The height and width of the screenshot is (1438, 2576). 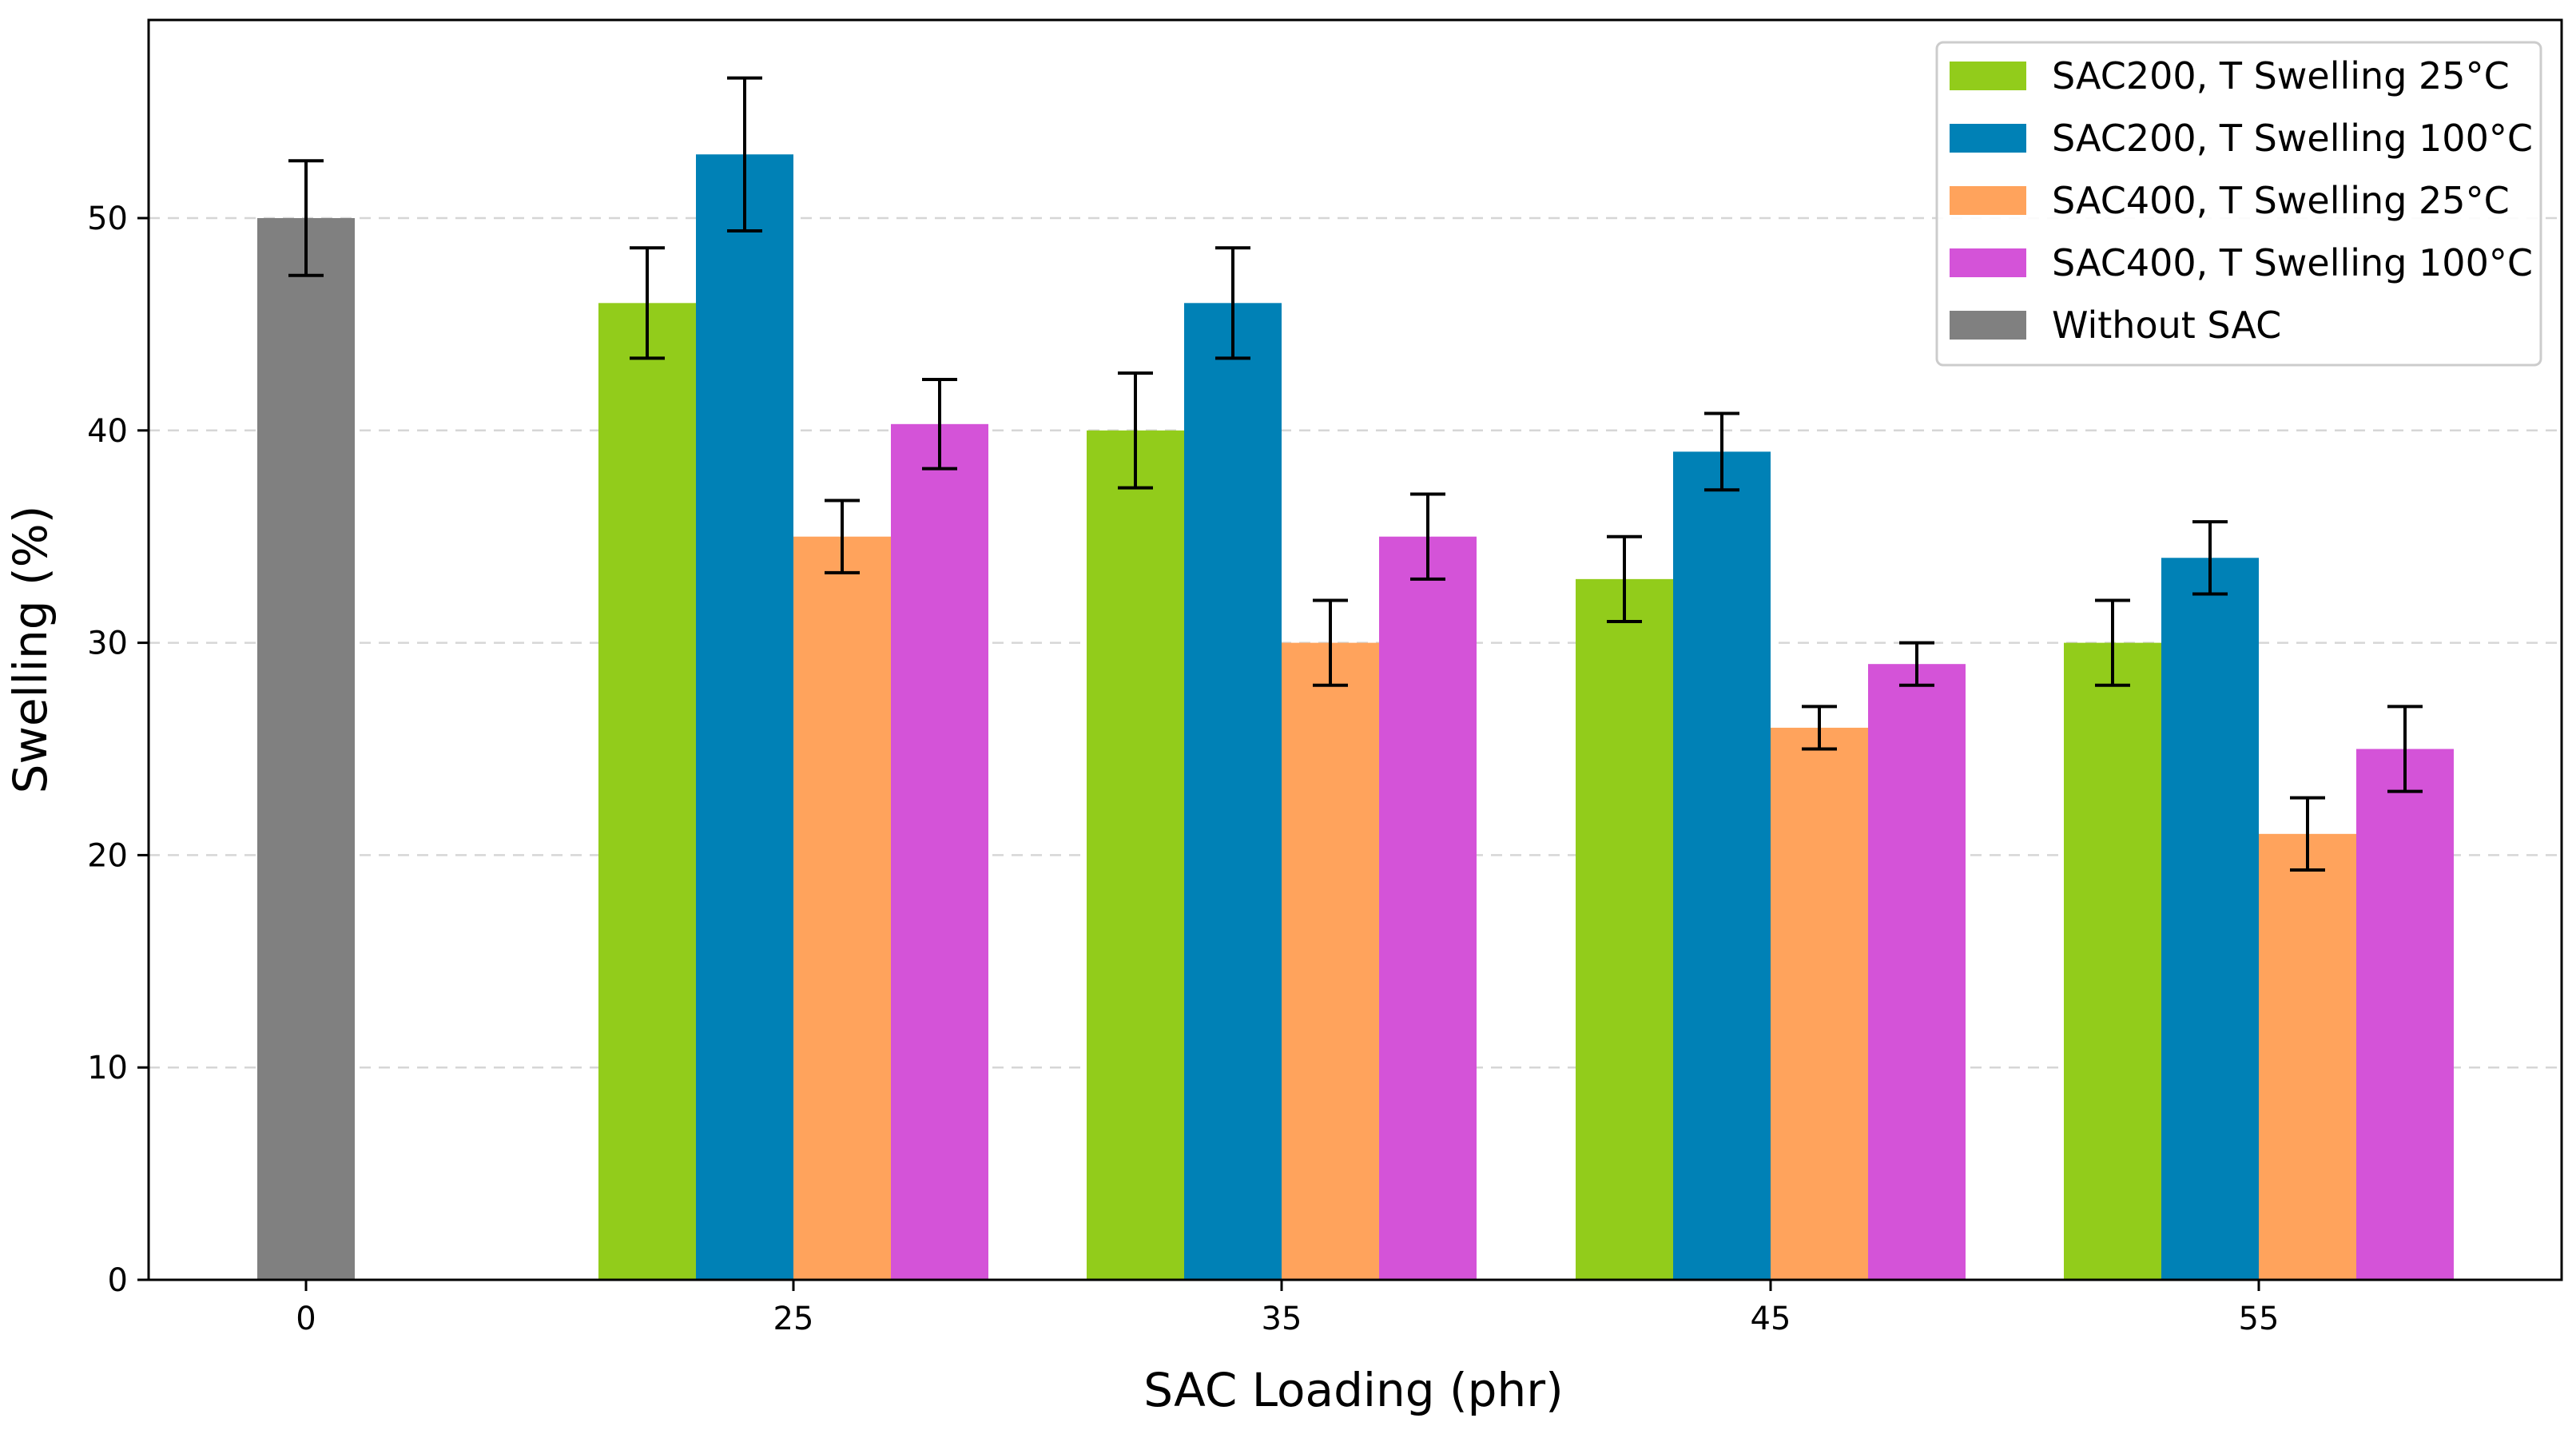 I want to click on x-tick-label: 0, so click(x=306, y=1319).